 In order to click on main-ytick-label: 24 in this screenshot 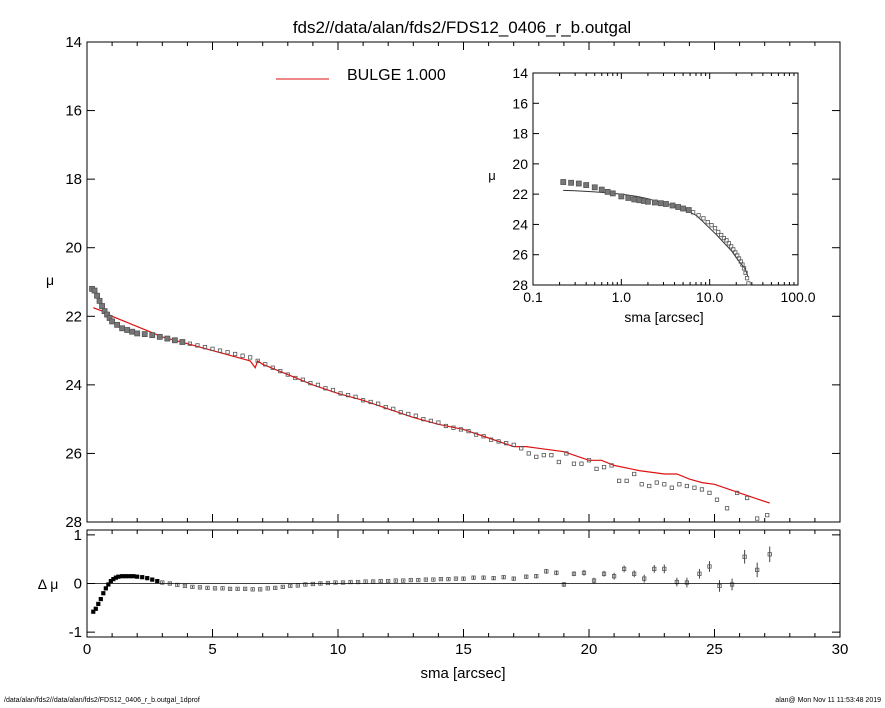, I will do `click(73, 385)`.